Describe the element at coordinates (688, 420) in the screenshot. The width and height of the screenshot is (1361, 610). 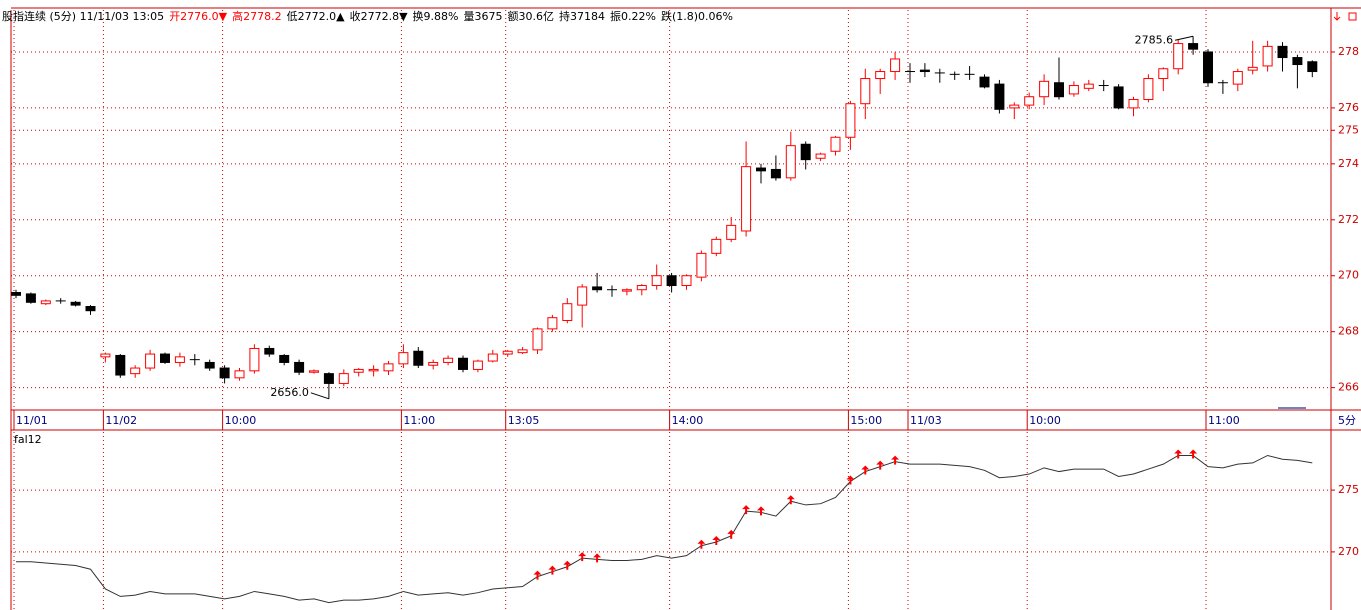
I see `x-tick-label: 14:00` at that location.